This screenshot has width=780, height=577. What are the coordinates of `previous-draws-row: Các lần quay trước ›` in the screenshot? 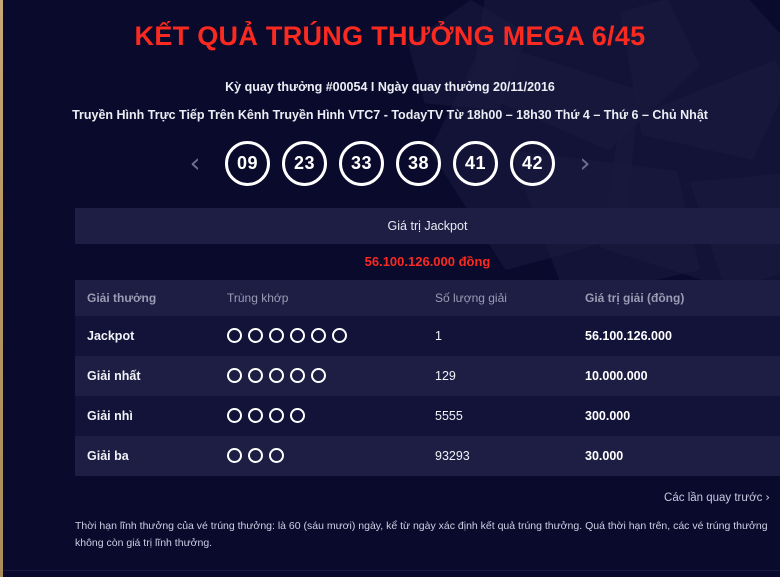 It's located at (427, 491).